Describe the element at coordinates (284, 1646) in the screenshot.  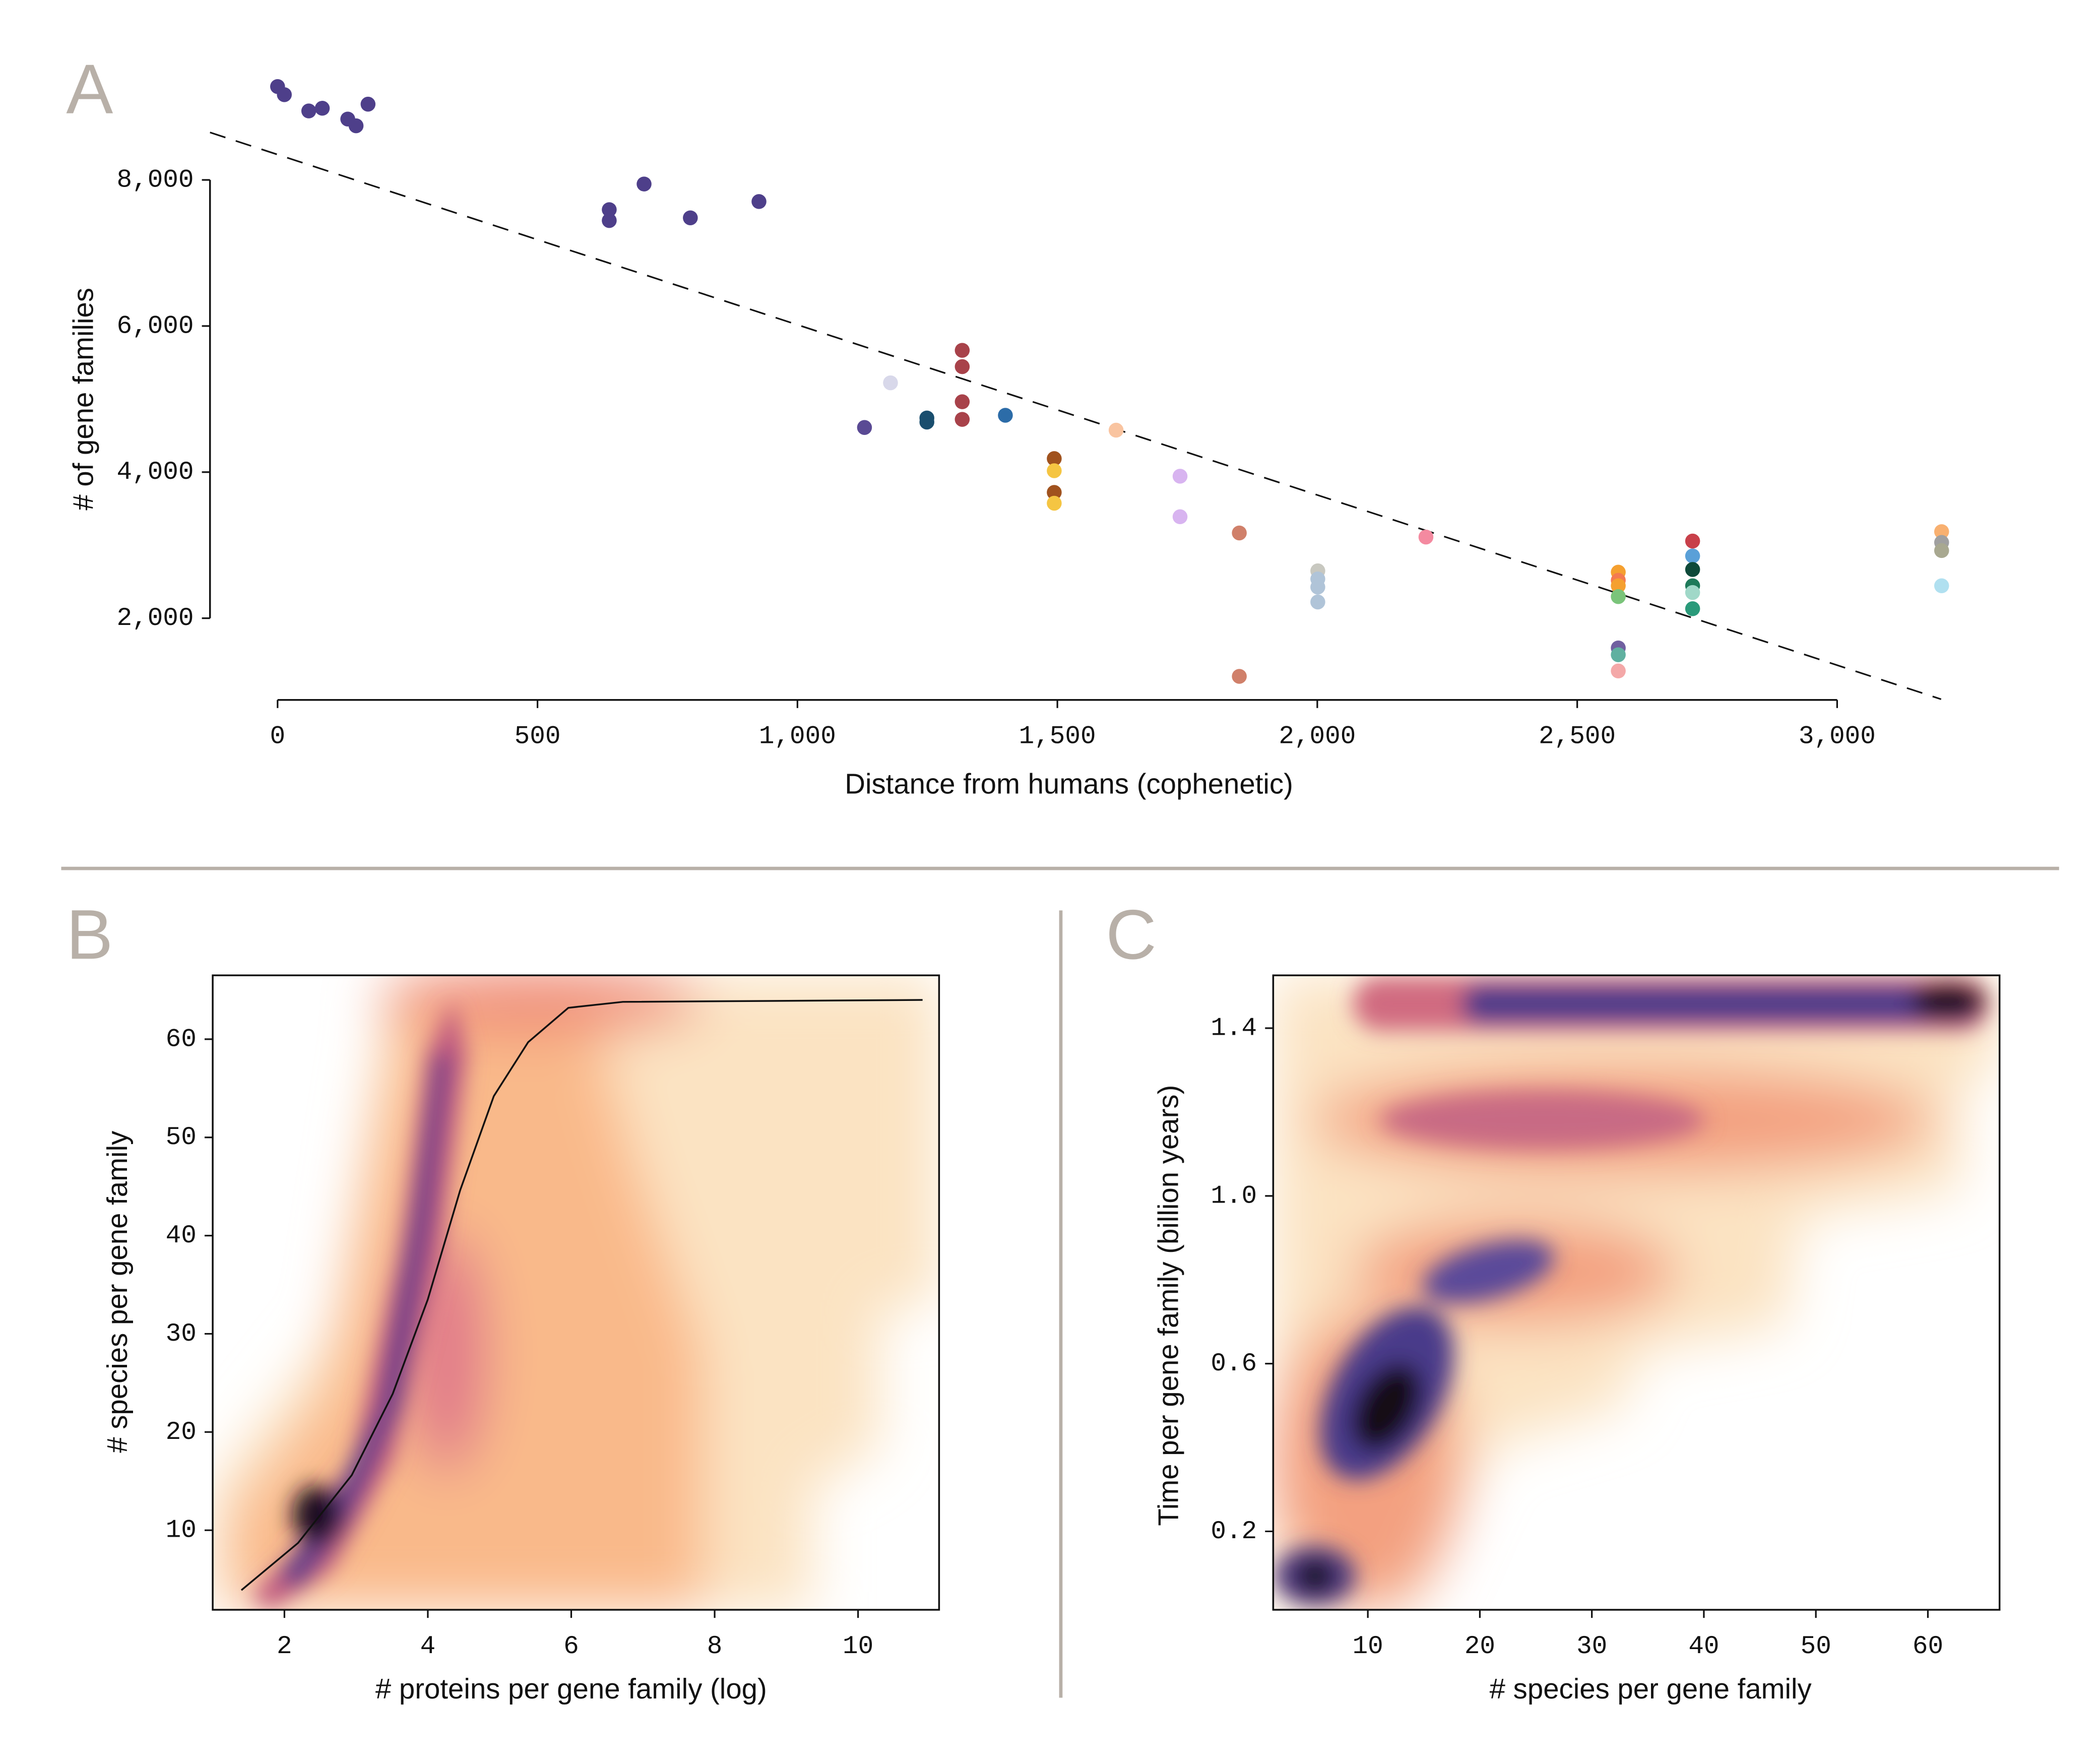
I see `x-tick-label: 2` at that location.